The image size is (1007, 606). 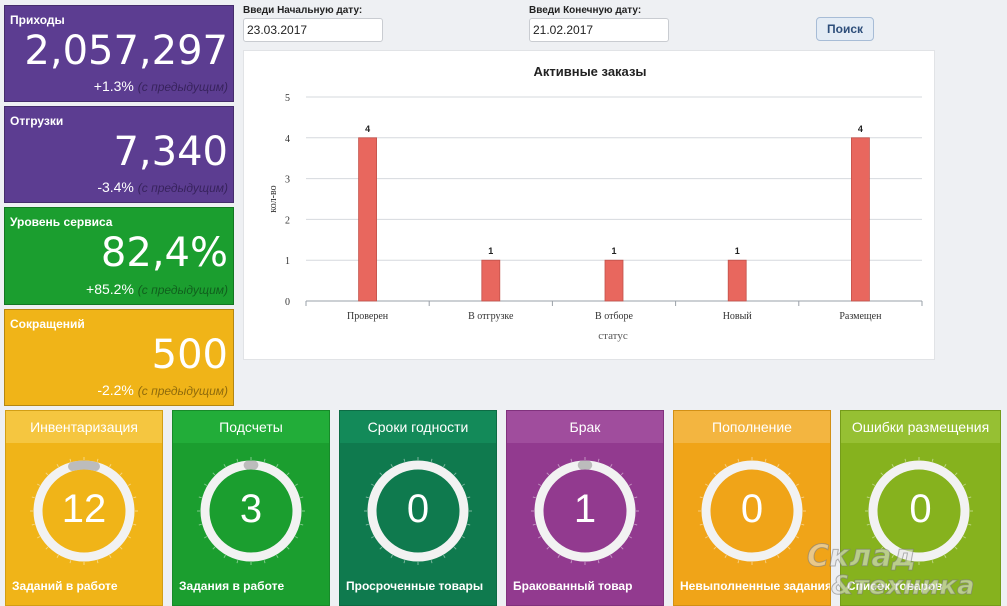 I want to click on y-tick-label: 2, so click(x=287, y=220).